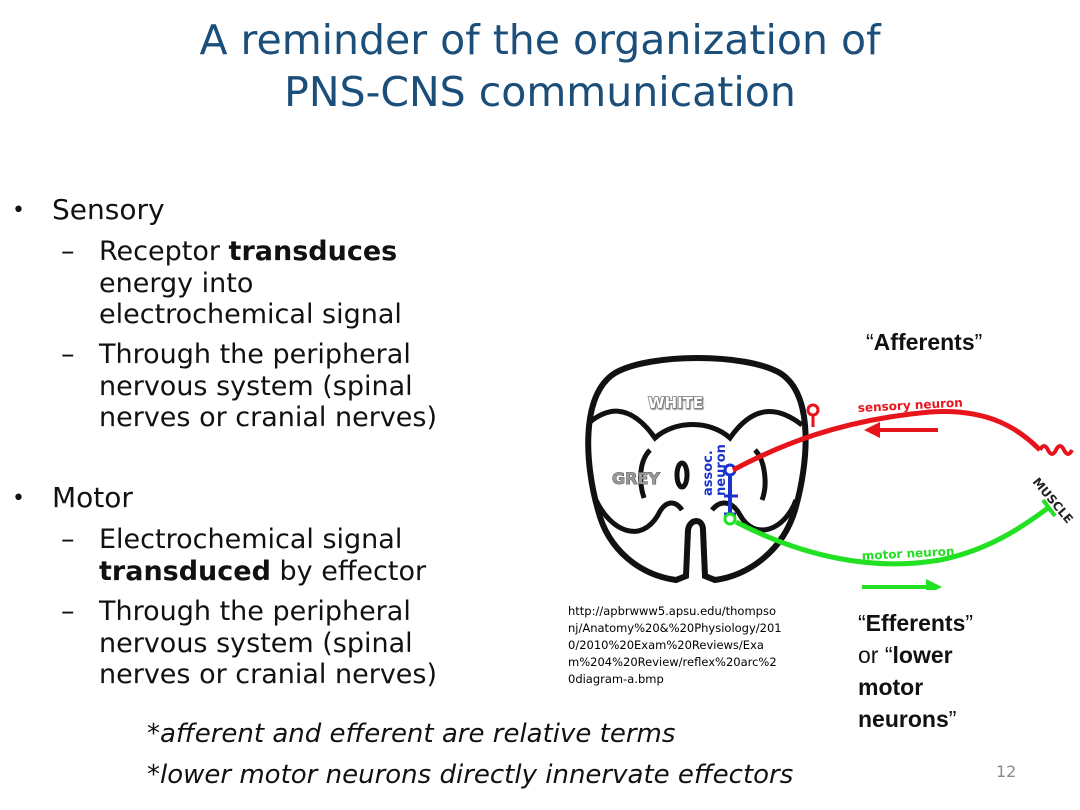 The image size is (1080, 810). What do you see at coordinates (185, 571) in the screenshot?
I see `bold-term: transduced` at bounding box center [185, 571].